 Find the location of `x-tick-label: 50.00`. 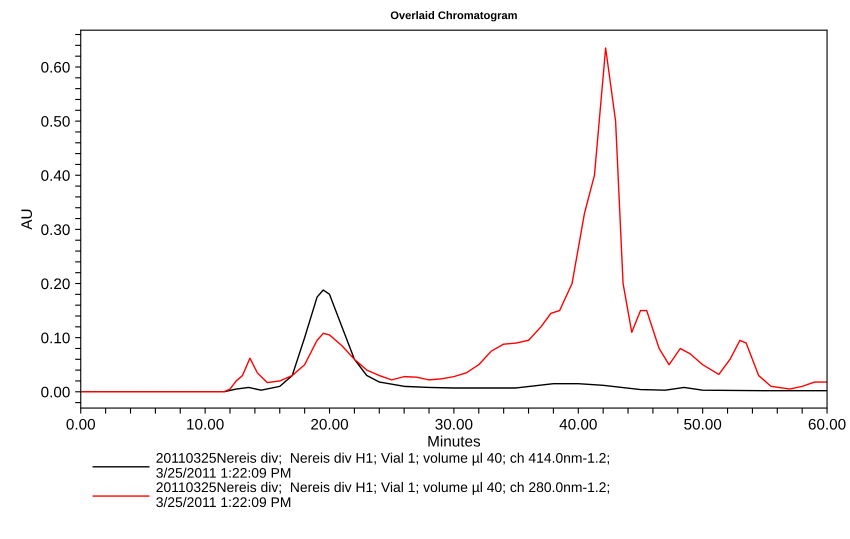

x-tick-label: 50.00 is located at coordinates (703, 424).